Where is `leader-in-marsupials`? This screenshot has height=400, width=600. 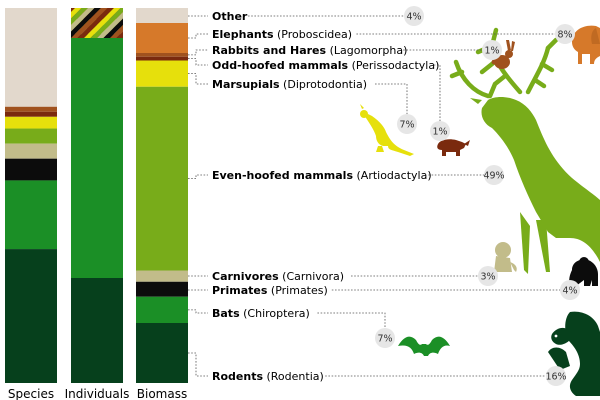 leader-in-marsupials is located at coordinates (198, 79).